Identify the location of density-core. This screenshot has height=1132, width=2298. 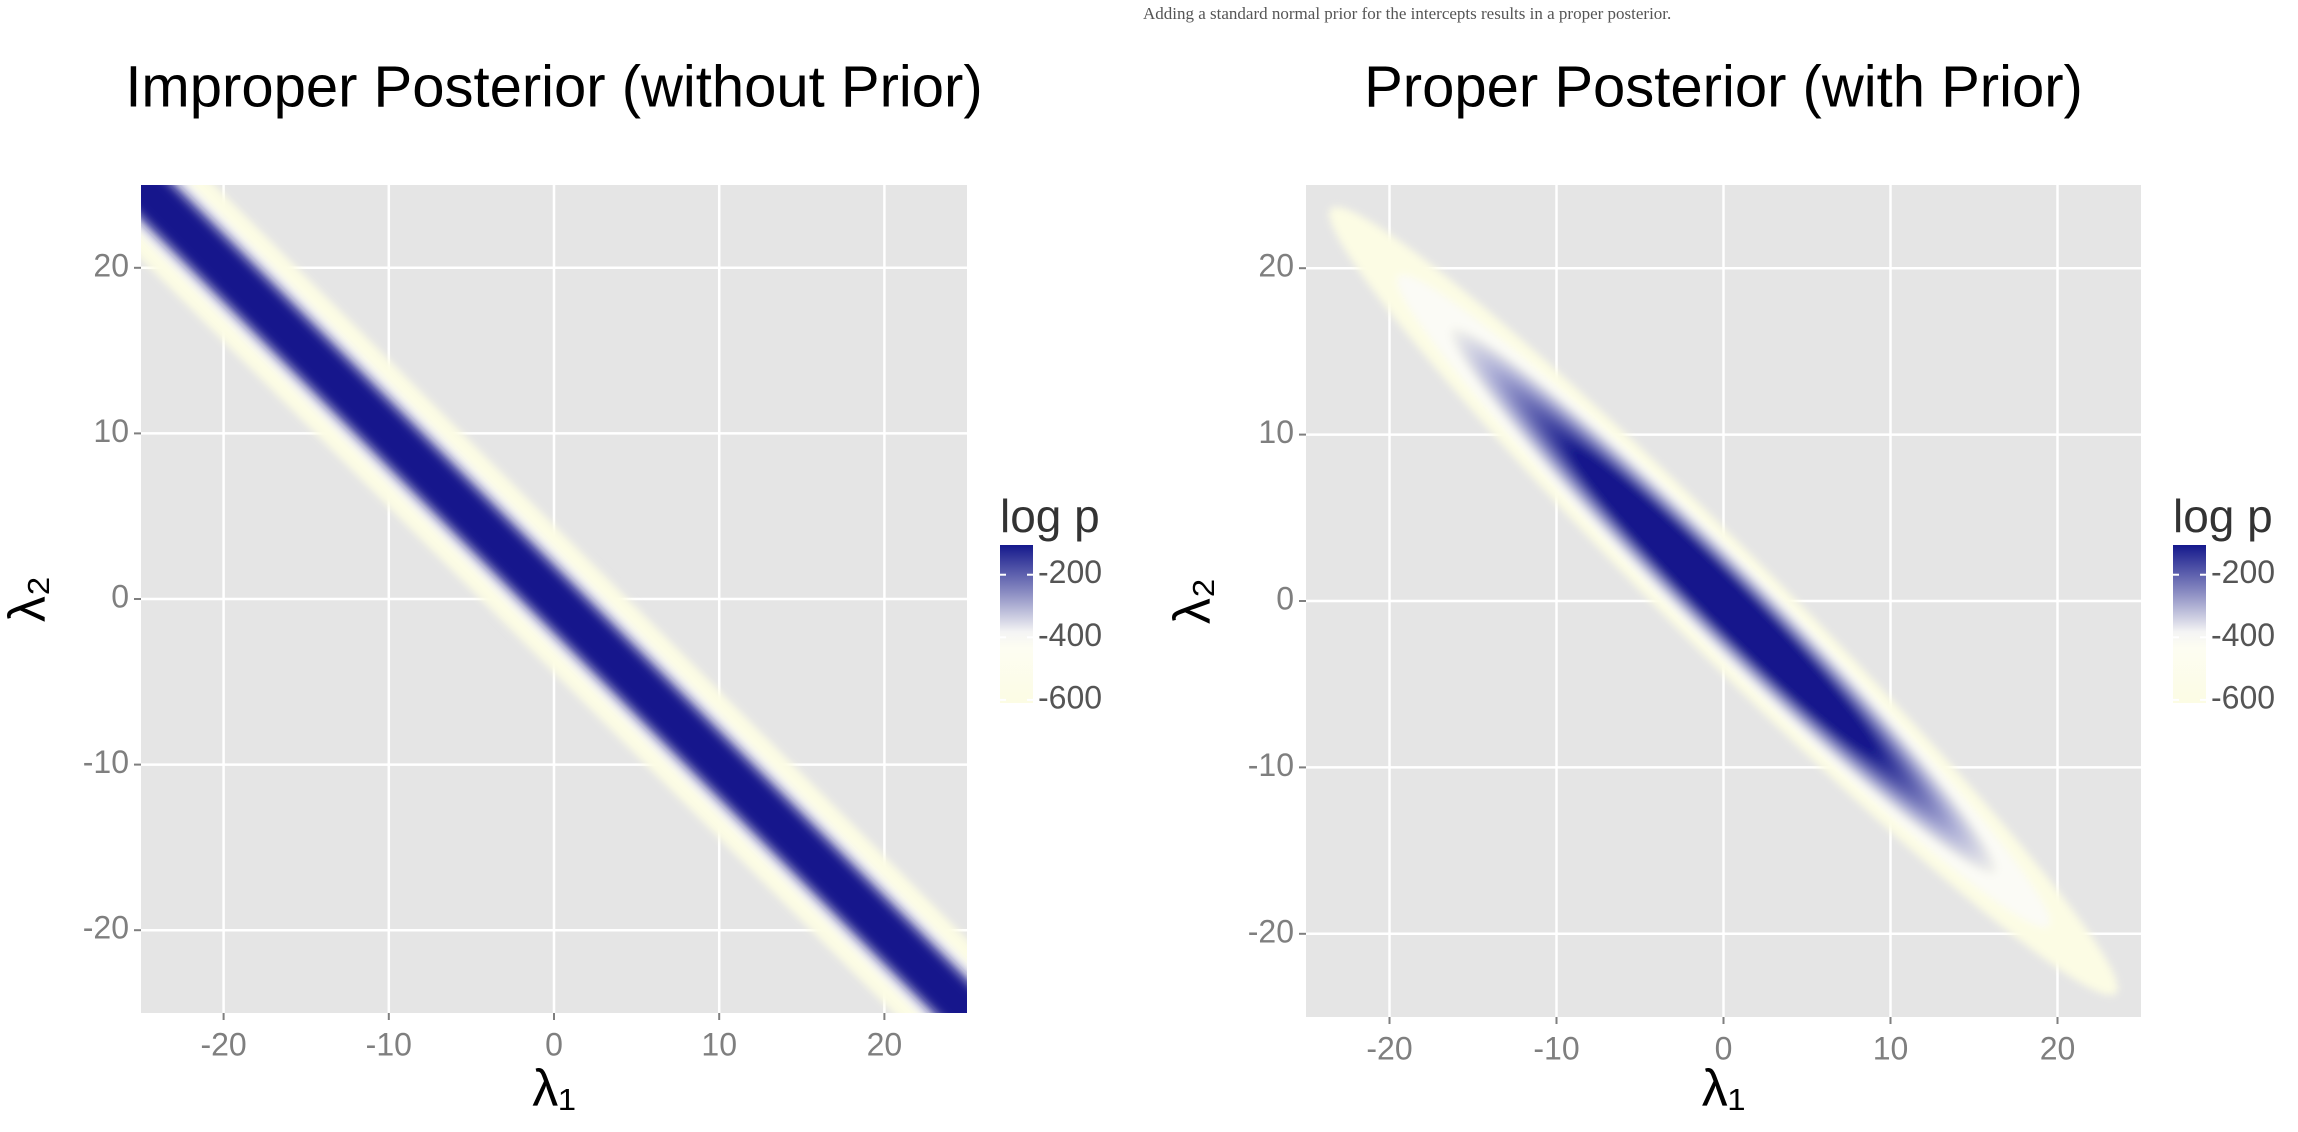
(1723, 601).